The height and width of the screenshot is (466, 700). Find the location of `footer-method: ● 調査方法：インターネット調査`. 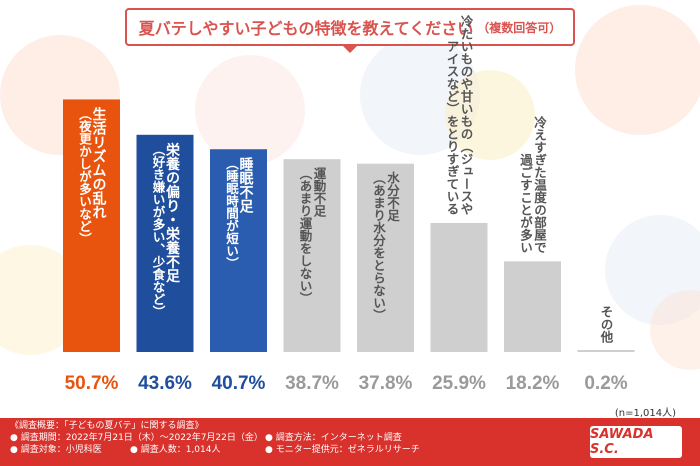

footer-method: ● 調査方法：インターネット調査 is located at coordinates (333, 438).